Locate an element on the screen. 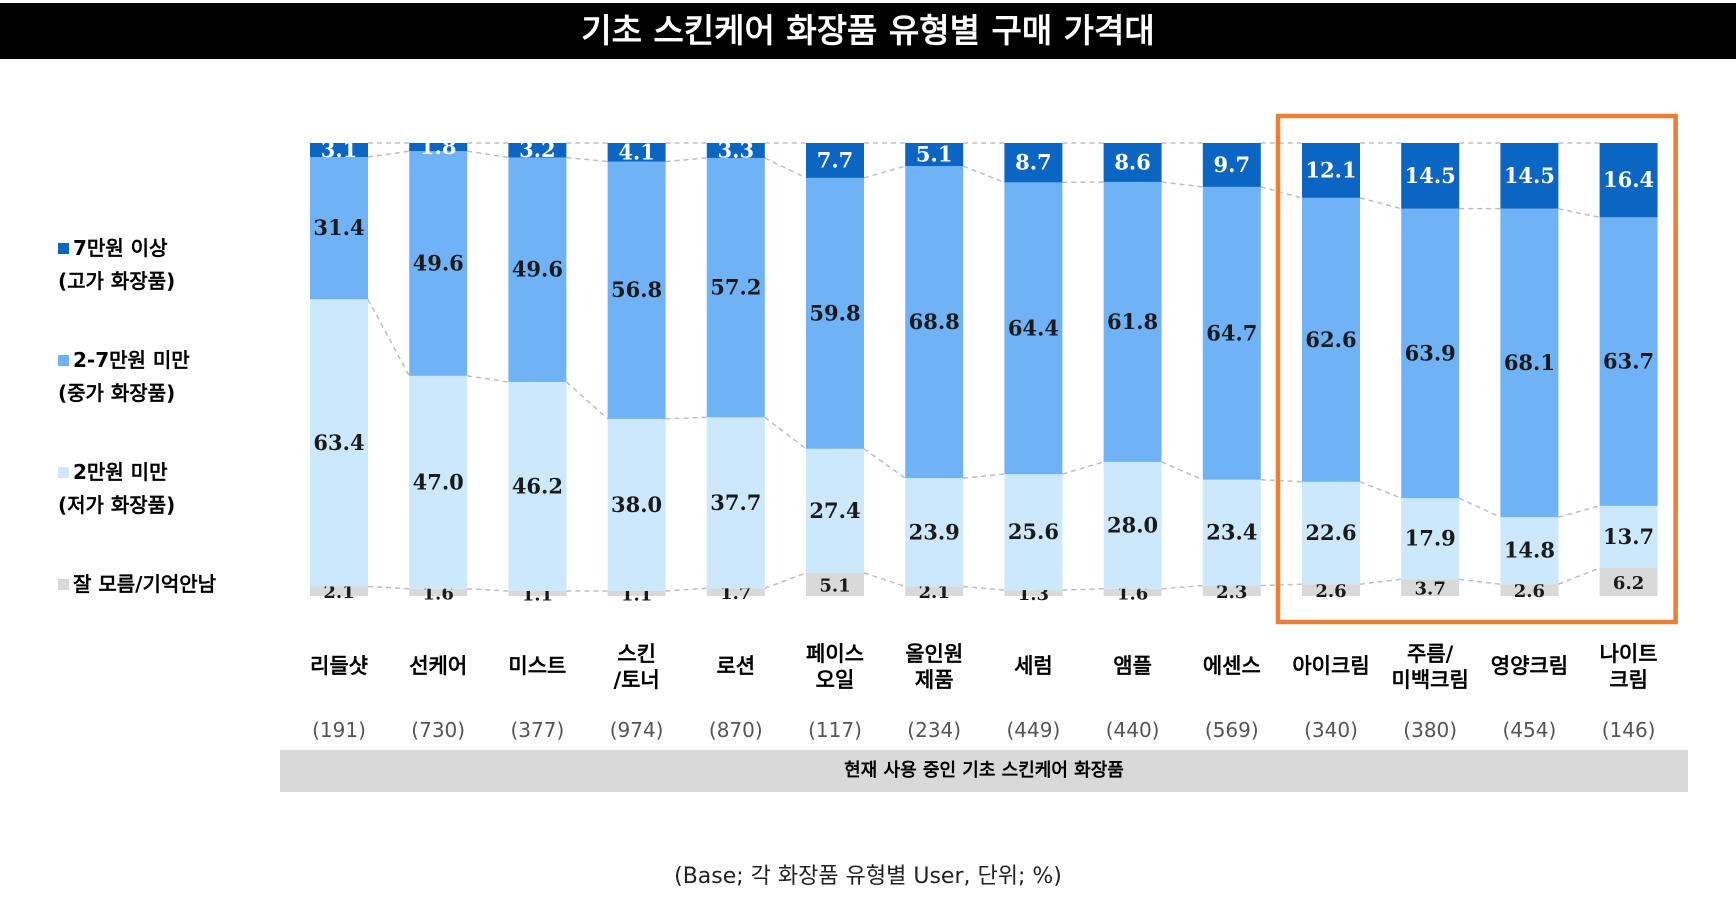 The width and height of the screenshot is (1736, 913). data-label-mid: 63.7 is located at coordinates (1628, 361).